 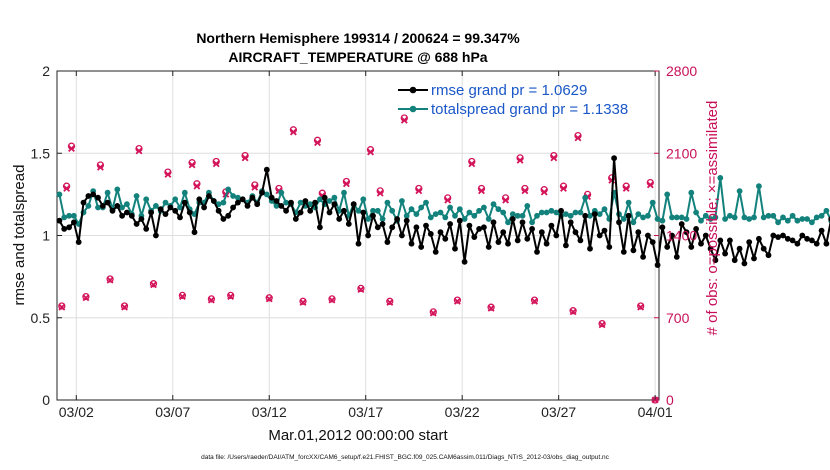 What do you see at coordinates (358, 435) in the screenshot?
I see `x-axis-label: Mar.01,2012 00:00:00 start` at bounding box center [358, 435].